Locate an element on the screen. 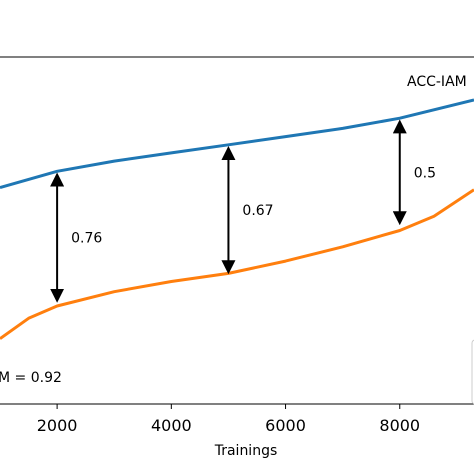 This screenshot has width=474, height=474. x-tick-label-4: 8000 is located at coordinates (399, 425).